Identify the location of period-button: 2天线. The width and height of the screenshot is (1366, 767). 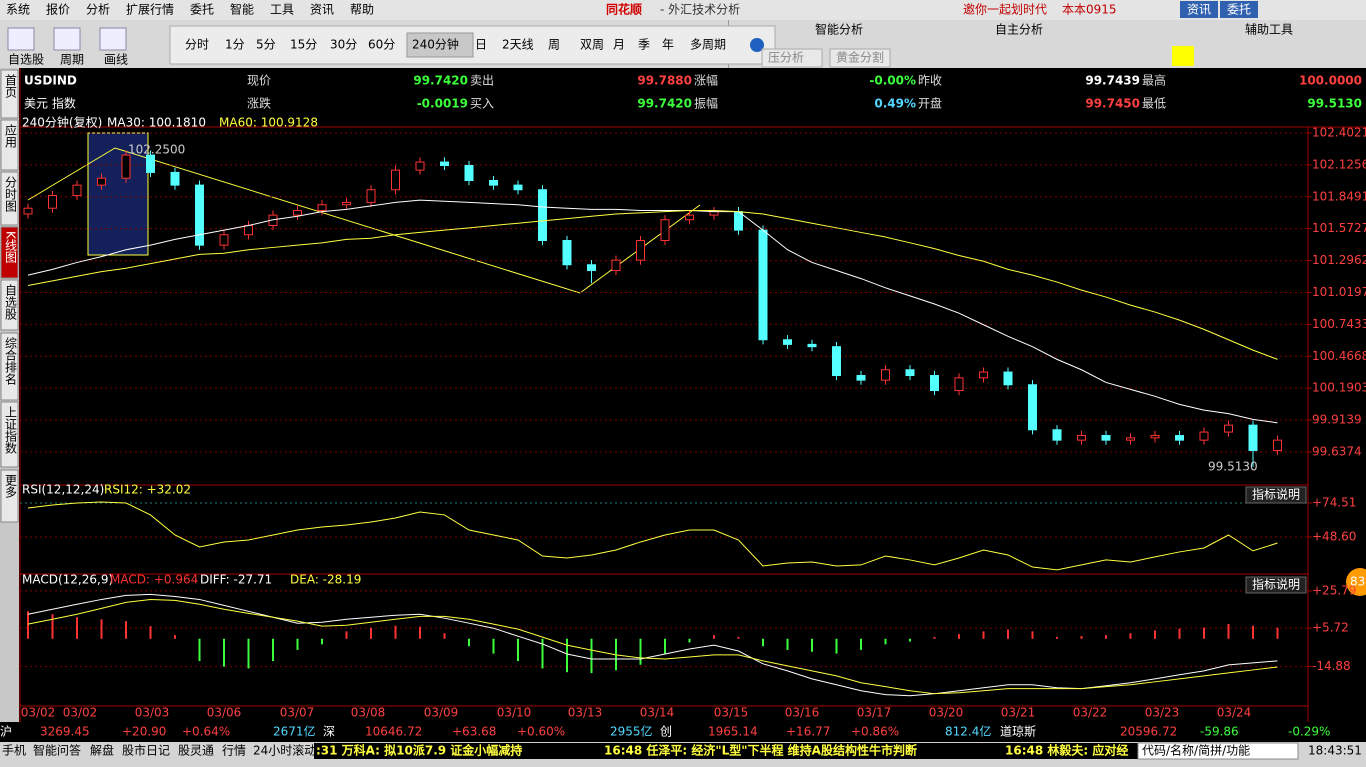
(518, 45).